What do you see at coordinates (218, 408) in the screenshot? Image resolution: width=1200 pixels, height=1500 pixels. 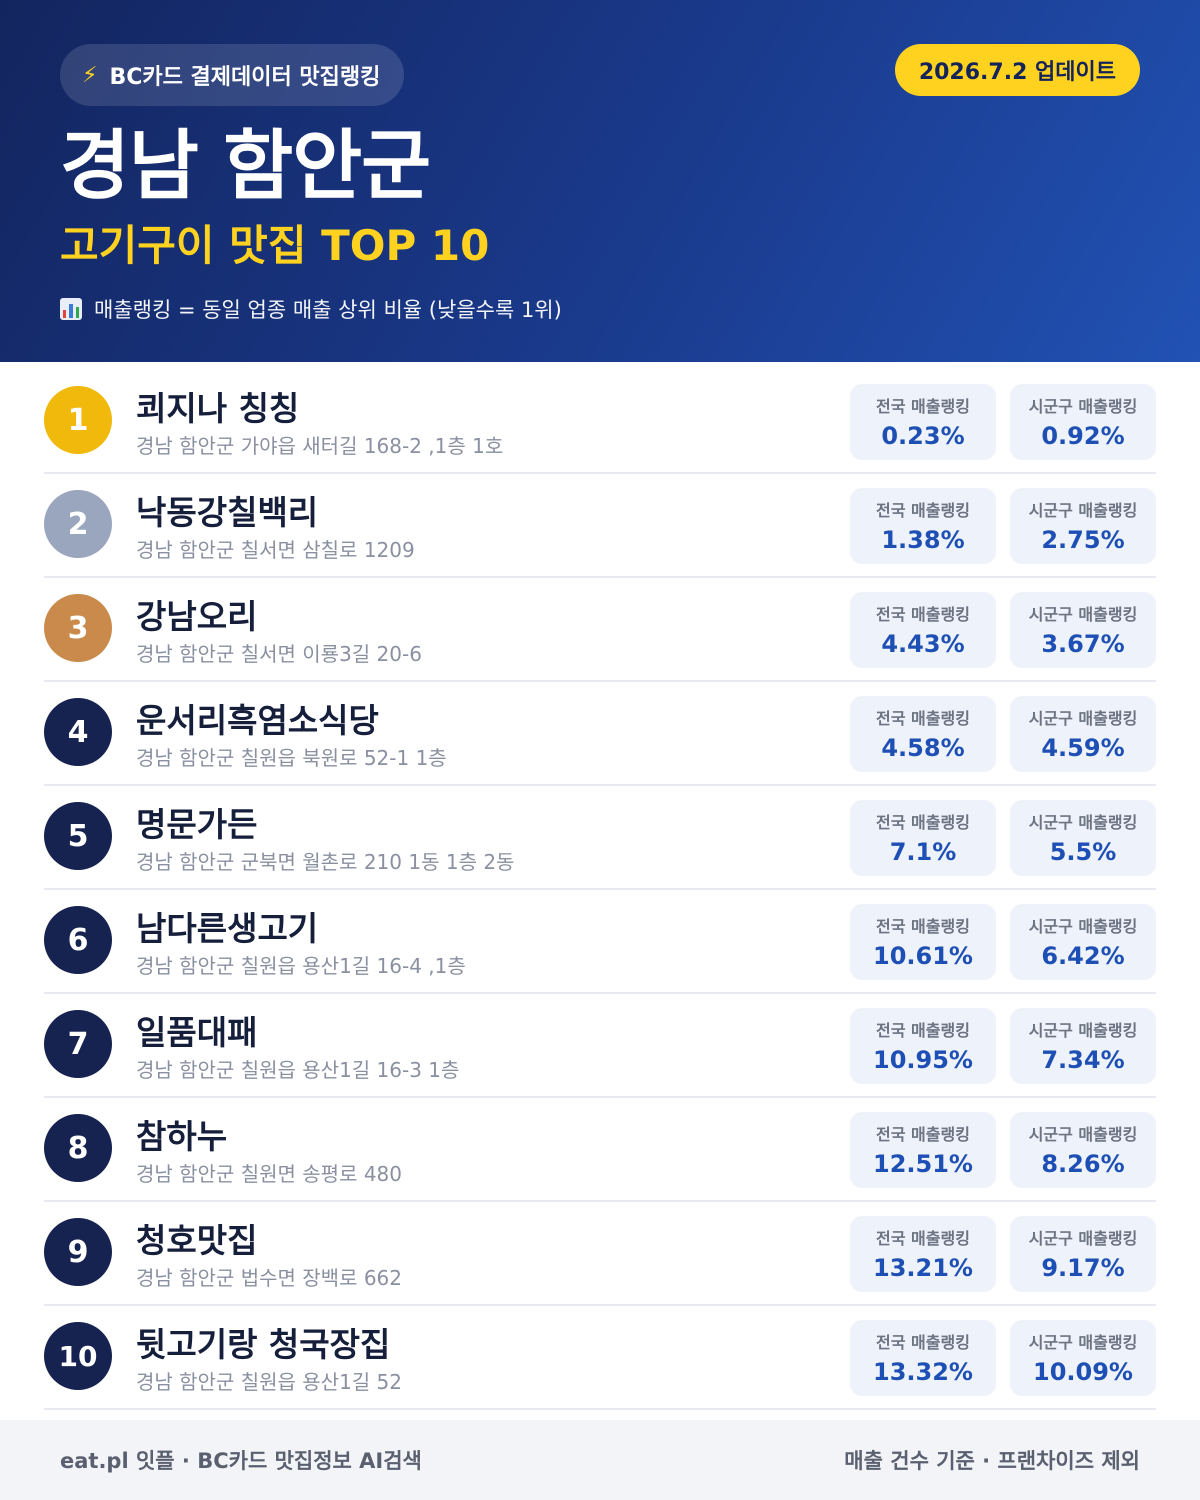 I see `restaurant-name: 쾨지나 칭칭` at bounding box center [218, 408].